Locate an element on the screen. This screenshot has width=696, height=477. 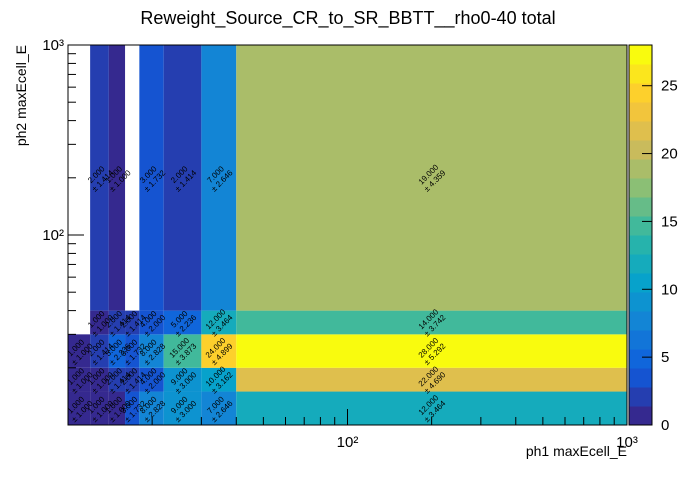
palette-frame is located at coordinates (640, 235).